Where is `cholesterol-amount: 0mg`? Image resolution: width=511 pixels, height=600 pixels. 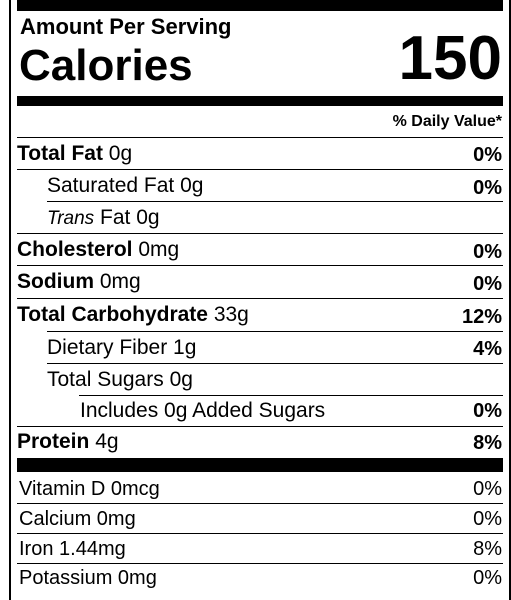
cholesterol-amount: 0mg is located at coordinates (159, 249).